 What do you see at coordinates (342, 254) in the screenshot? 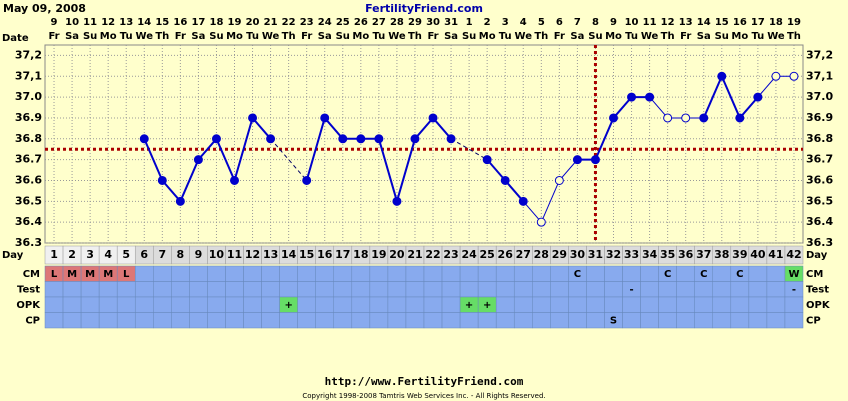
I see `day-number: 17` at bounding box center [342, 254].